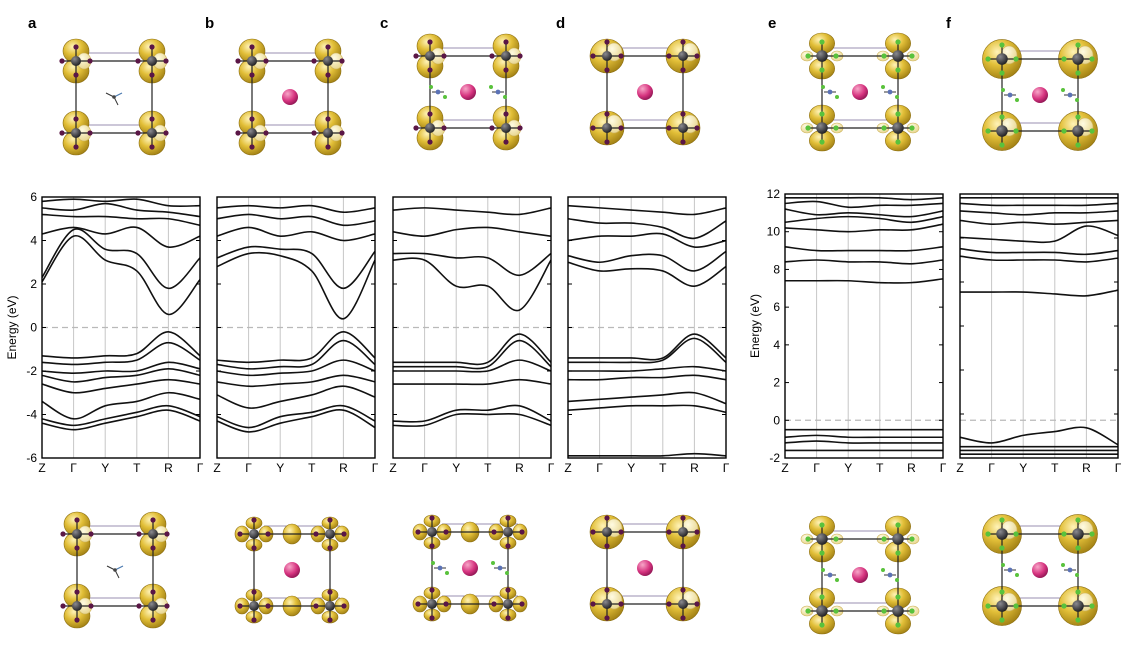 The image size is (1128, 666). What do you see at coordinates (560, 23) in the screenshot?
I see `panel-letter-d: d` at bounding box center [560, 23].